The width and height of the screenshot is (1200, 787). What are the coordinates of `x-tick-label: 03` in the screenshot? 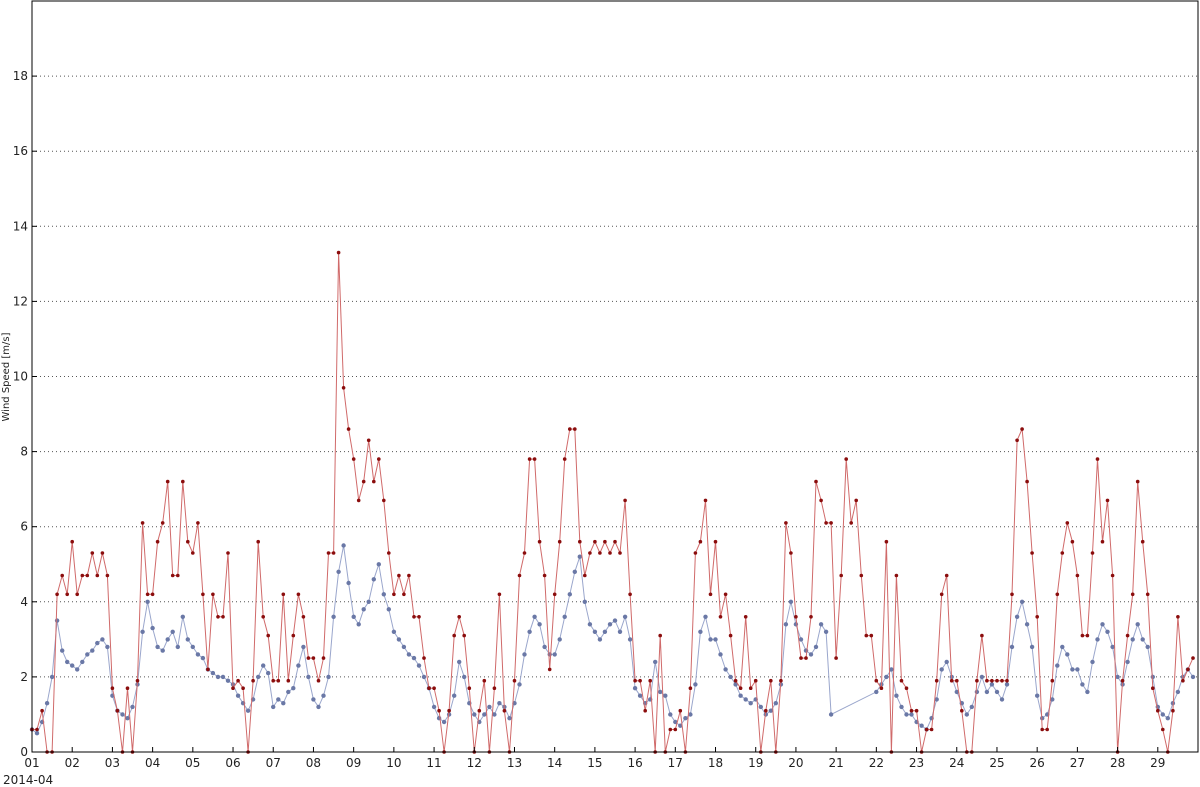 It's located at (112, 763).